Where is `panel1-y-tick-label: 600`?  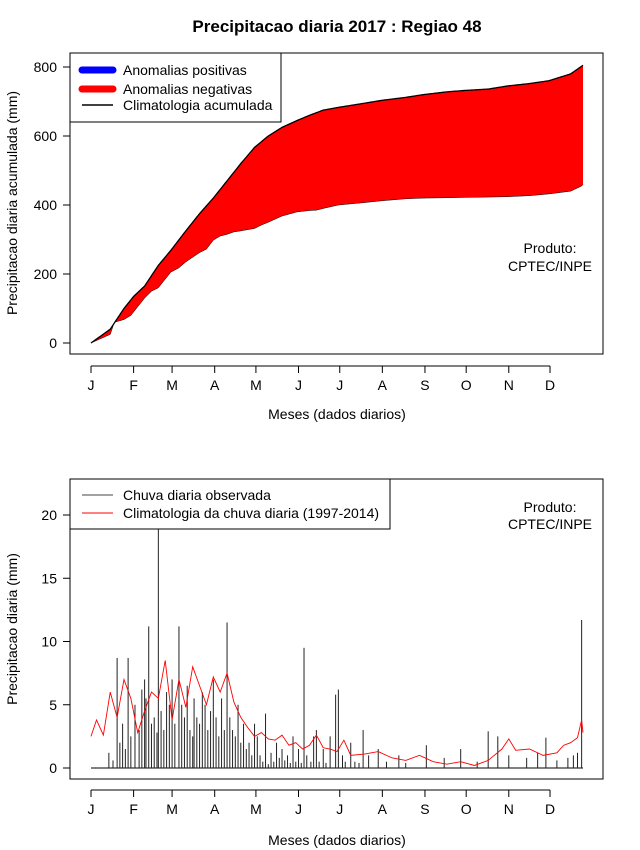
panel1-y-tick-label: 600 is located at coordinates (46, 136).